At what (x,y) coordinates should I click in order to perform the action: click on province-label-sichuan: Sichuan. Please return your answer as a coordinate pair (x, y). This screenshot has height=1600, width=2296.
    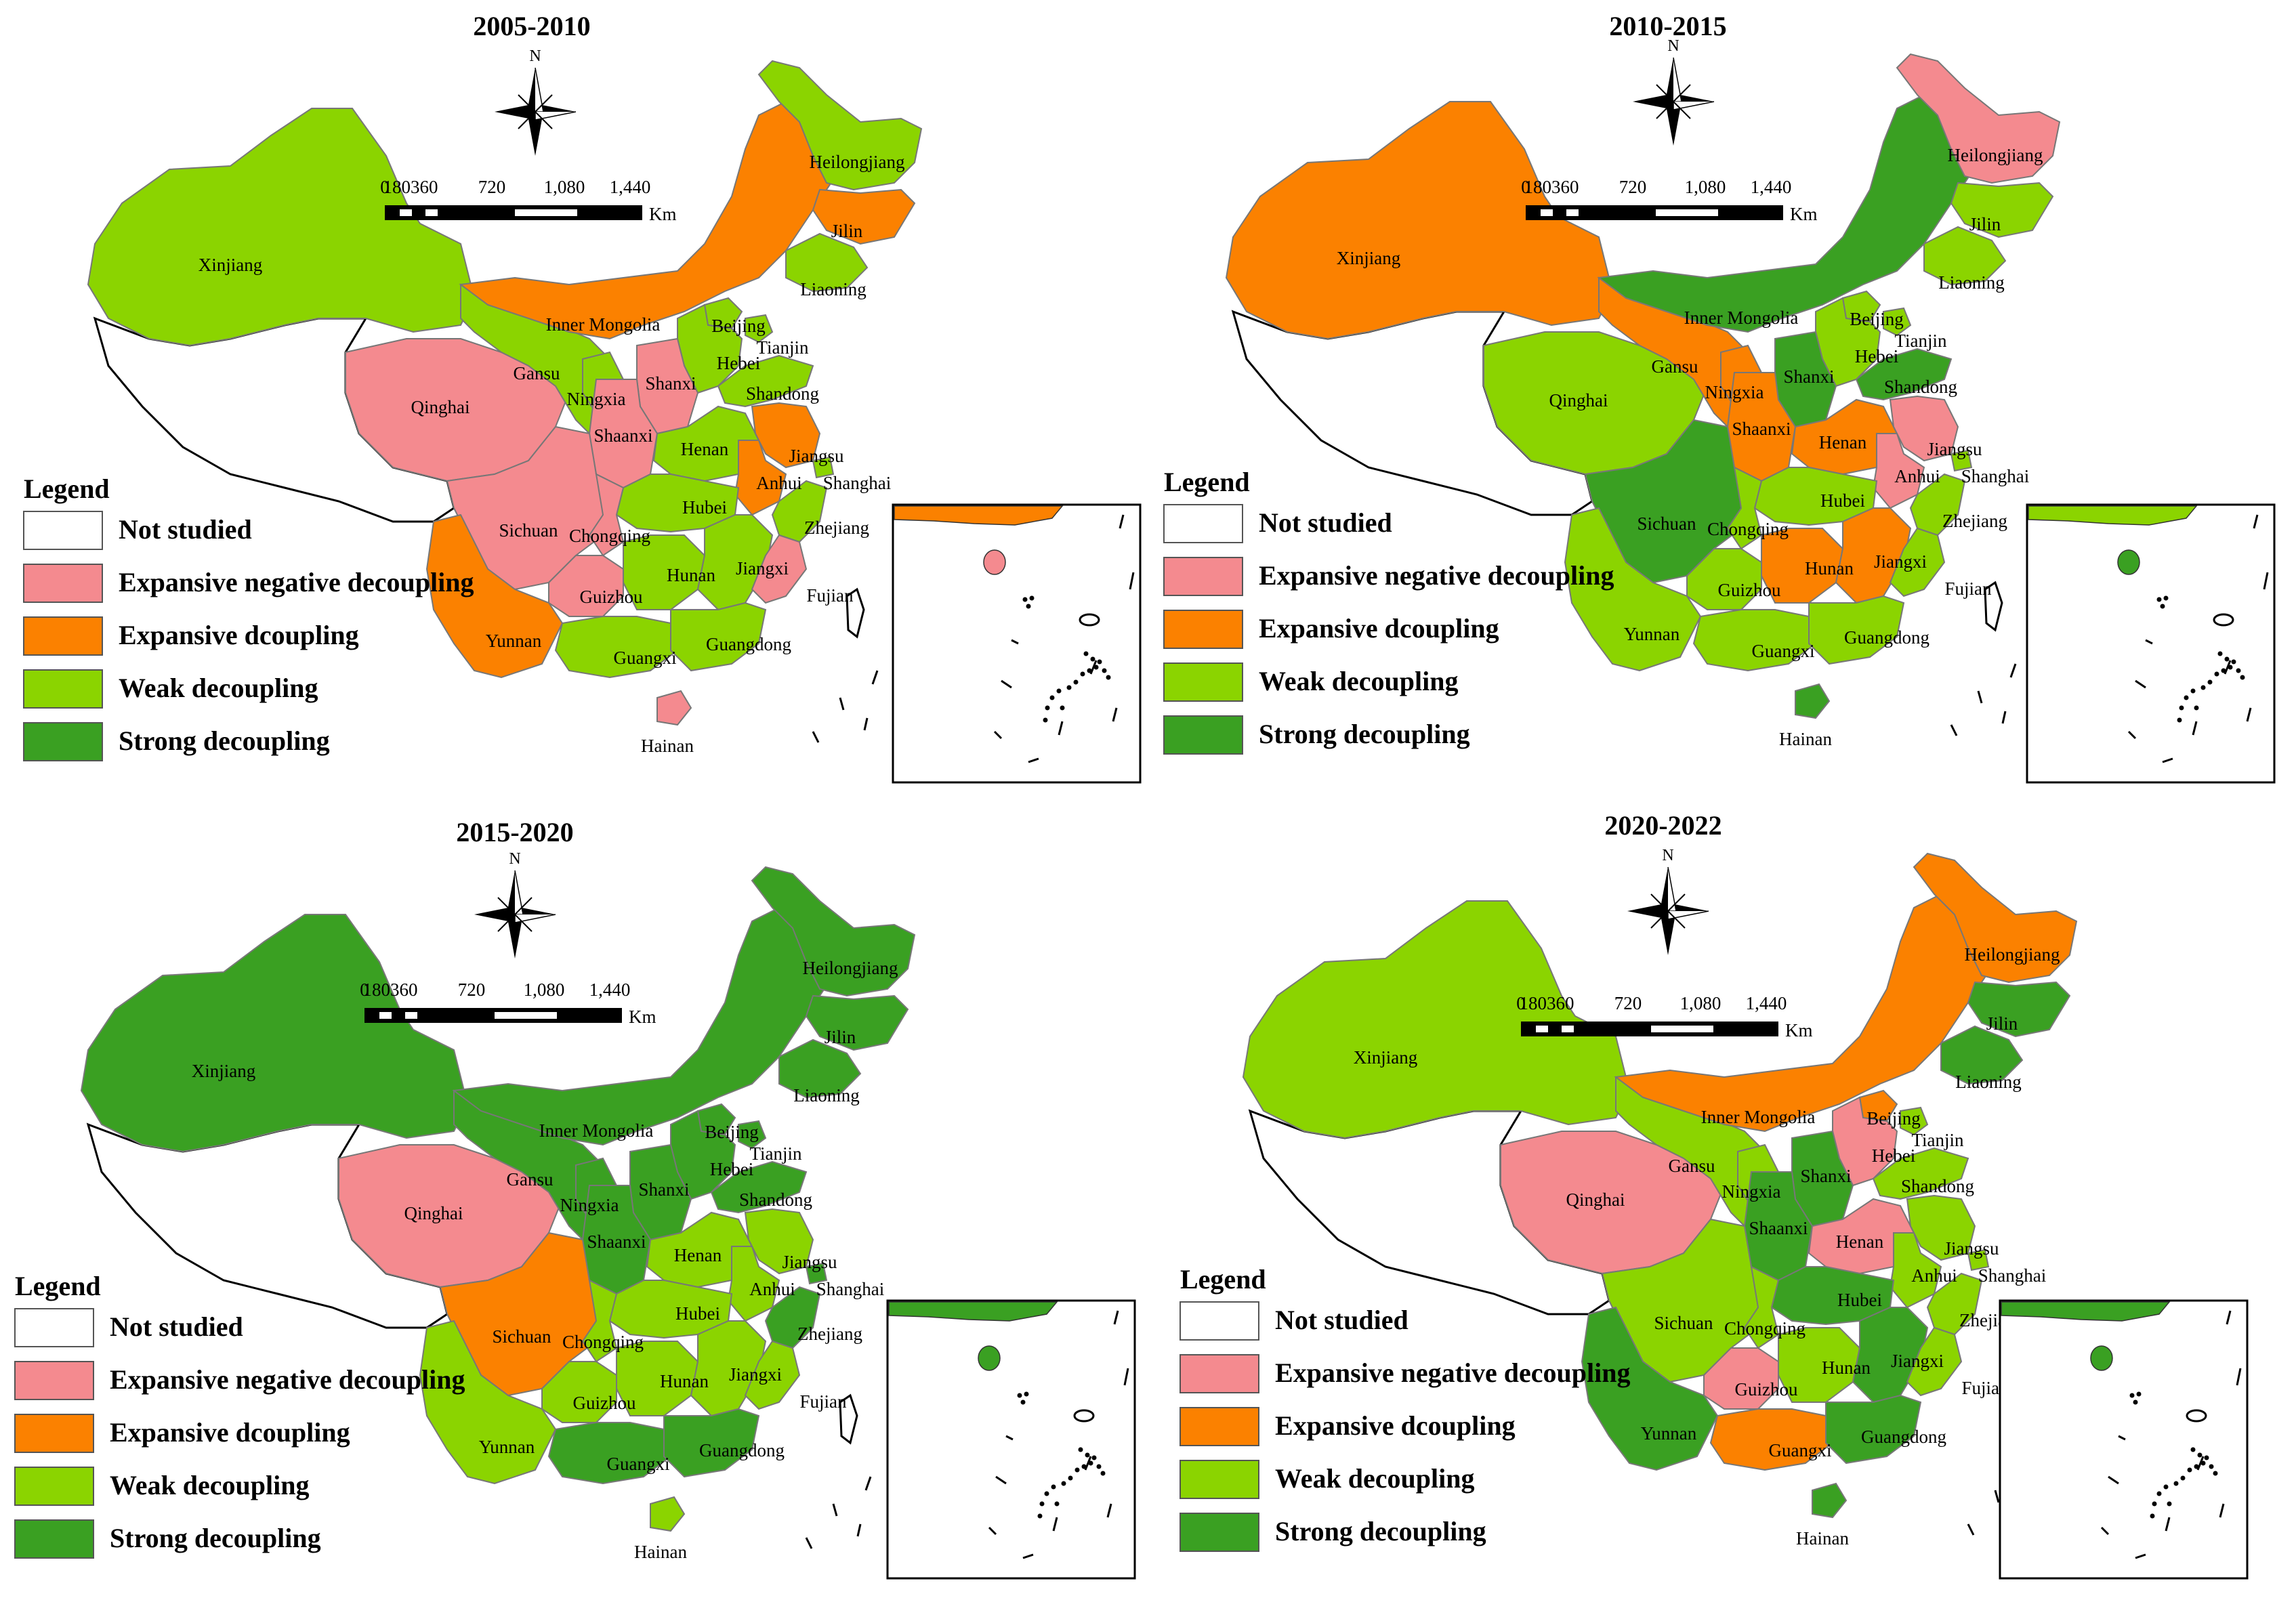
    Looking at the image, I should click on (528, 530).